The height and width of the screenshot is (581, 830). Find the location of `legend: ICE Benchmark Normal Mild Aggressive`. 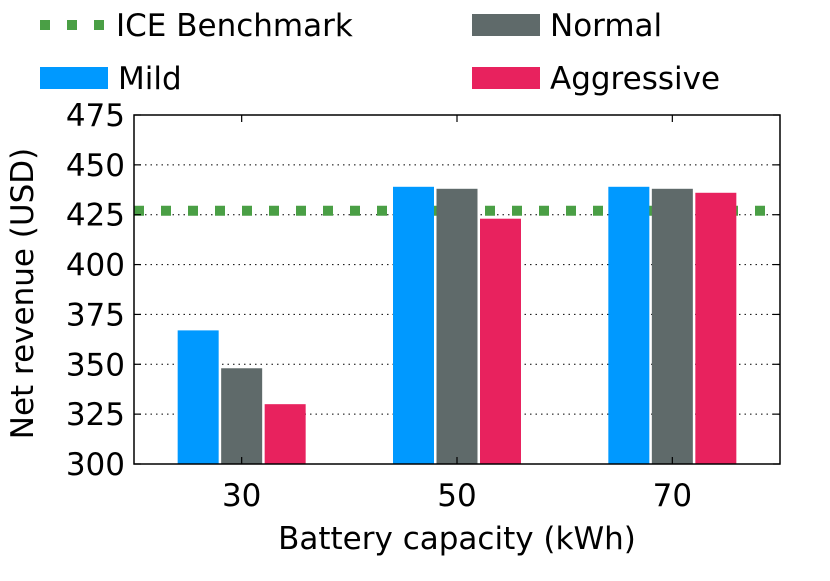

legend: ICE Benchmark Normal Mild Aggressive is located at coordinates (380, 52).